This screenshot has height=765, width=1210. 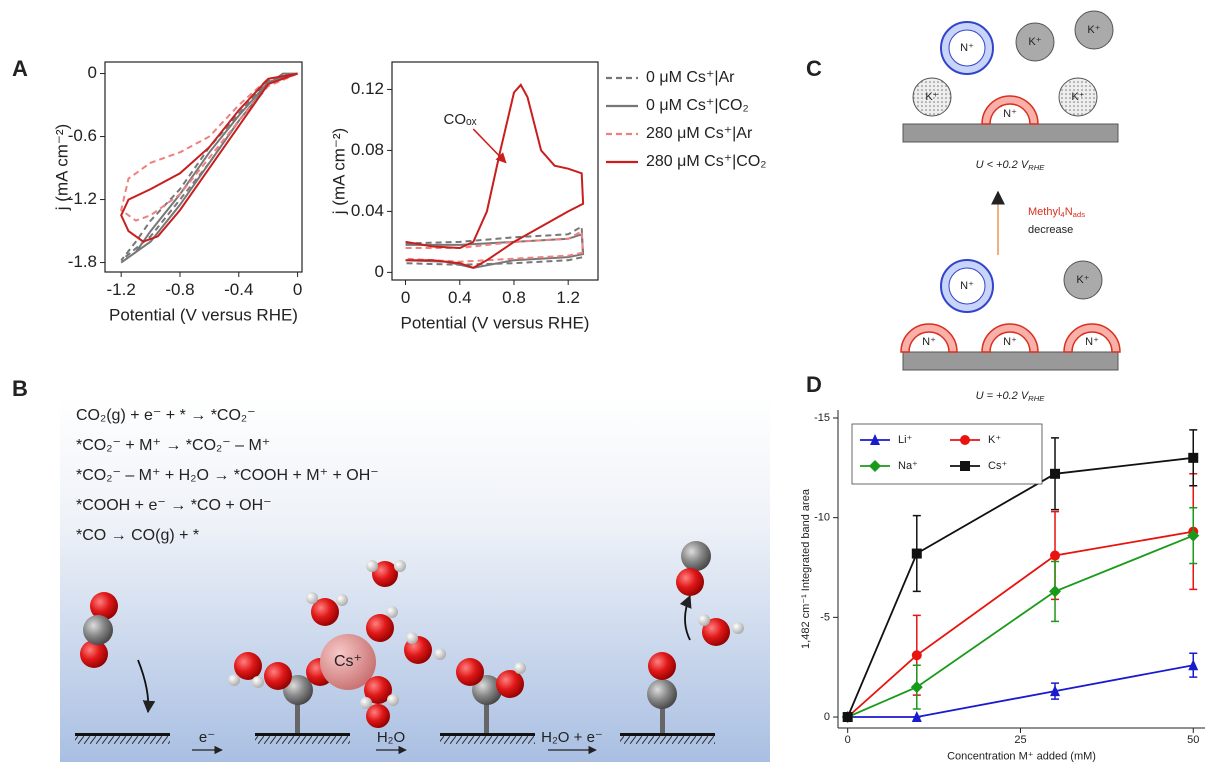 I want to click on plot-frame, so click(x=495, y=171).